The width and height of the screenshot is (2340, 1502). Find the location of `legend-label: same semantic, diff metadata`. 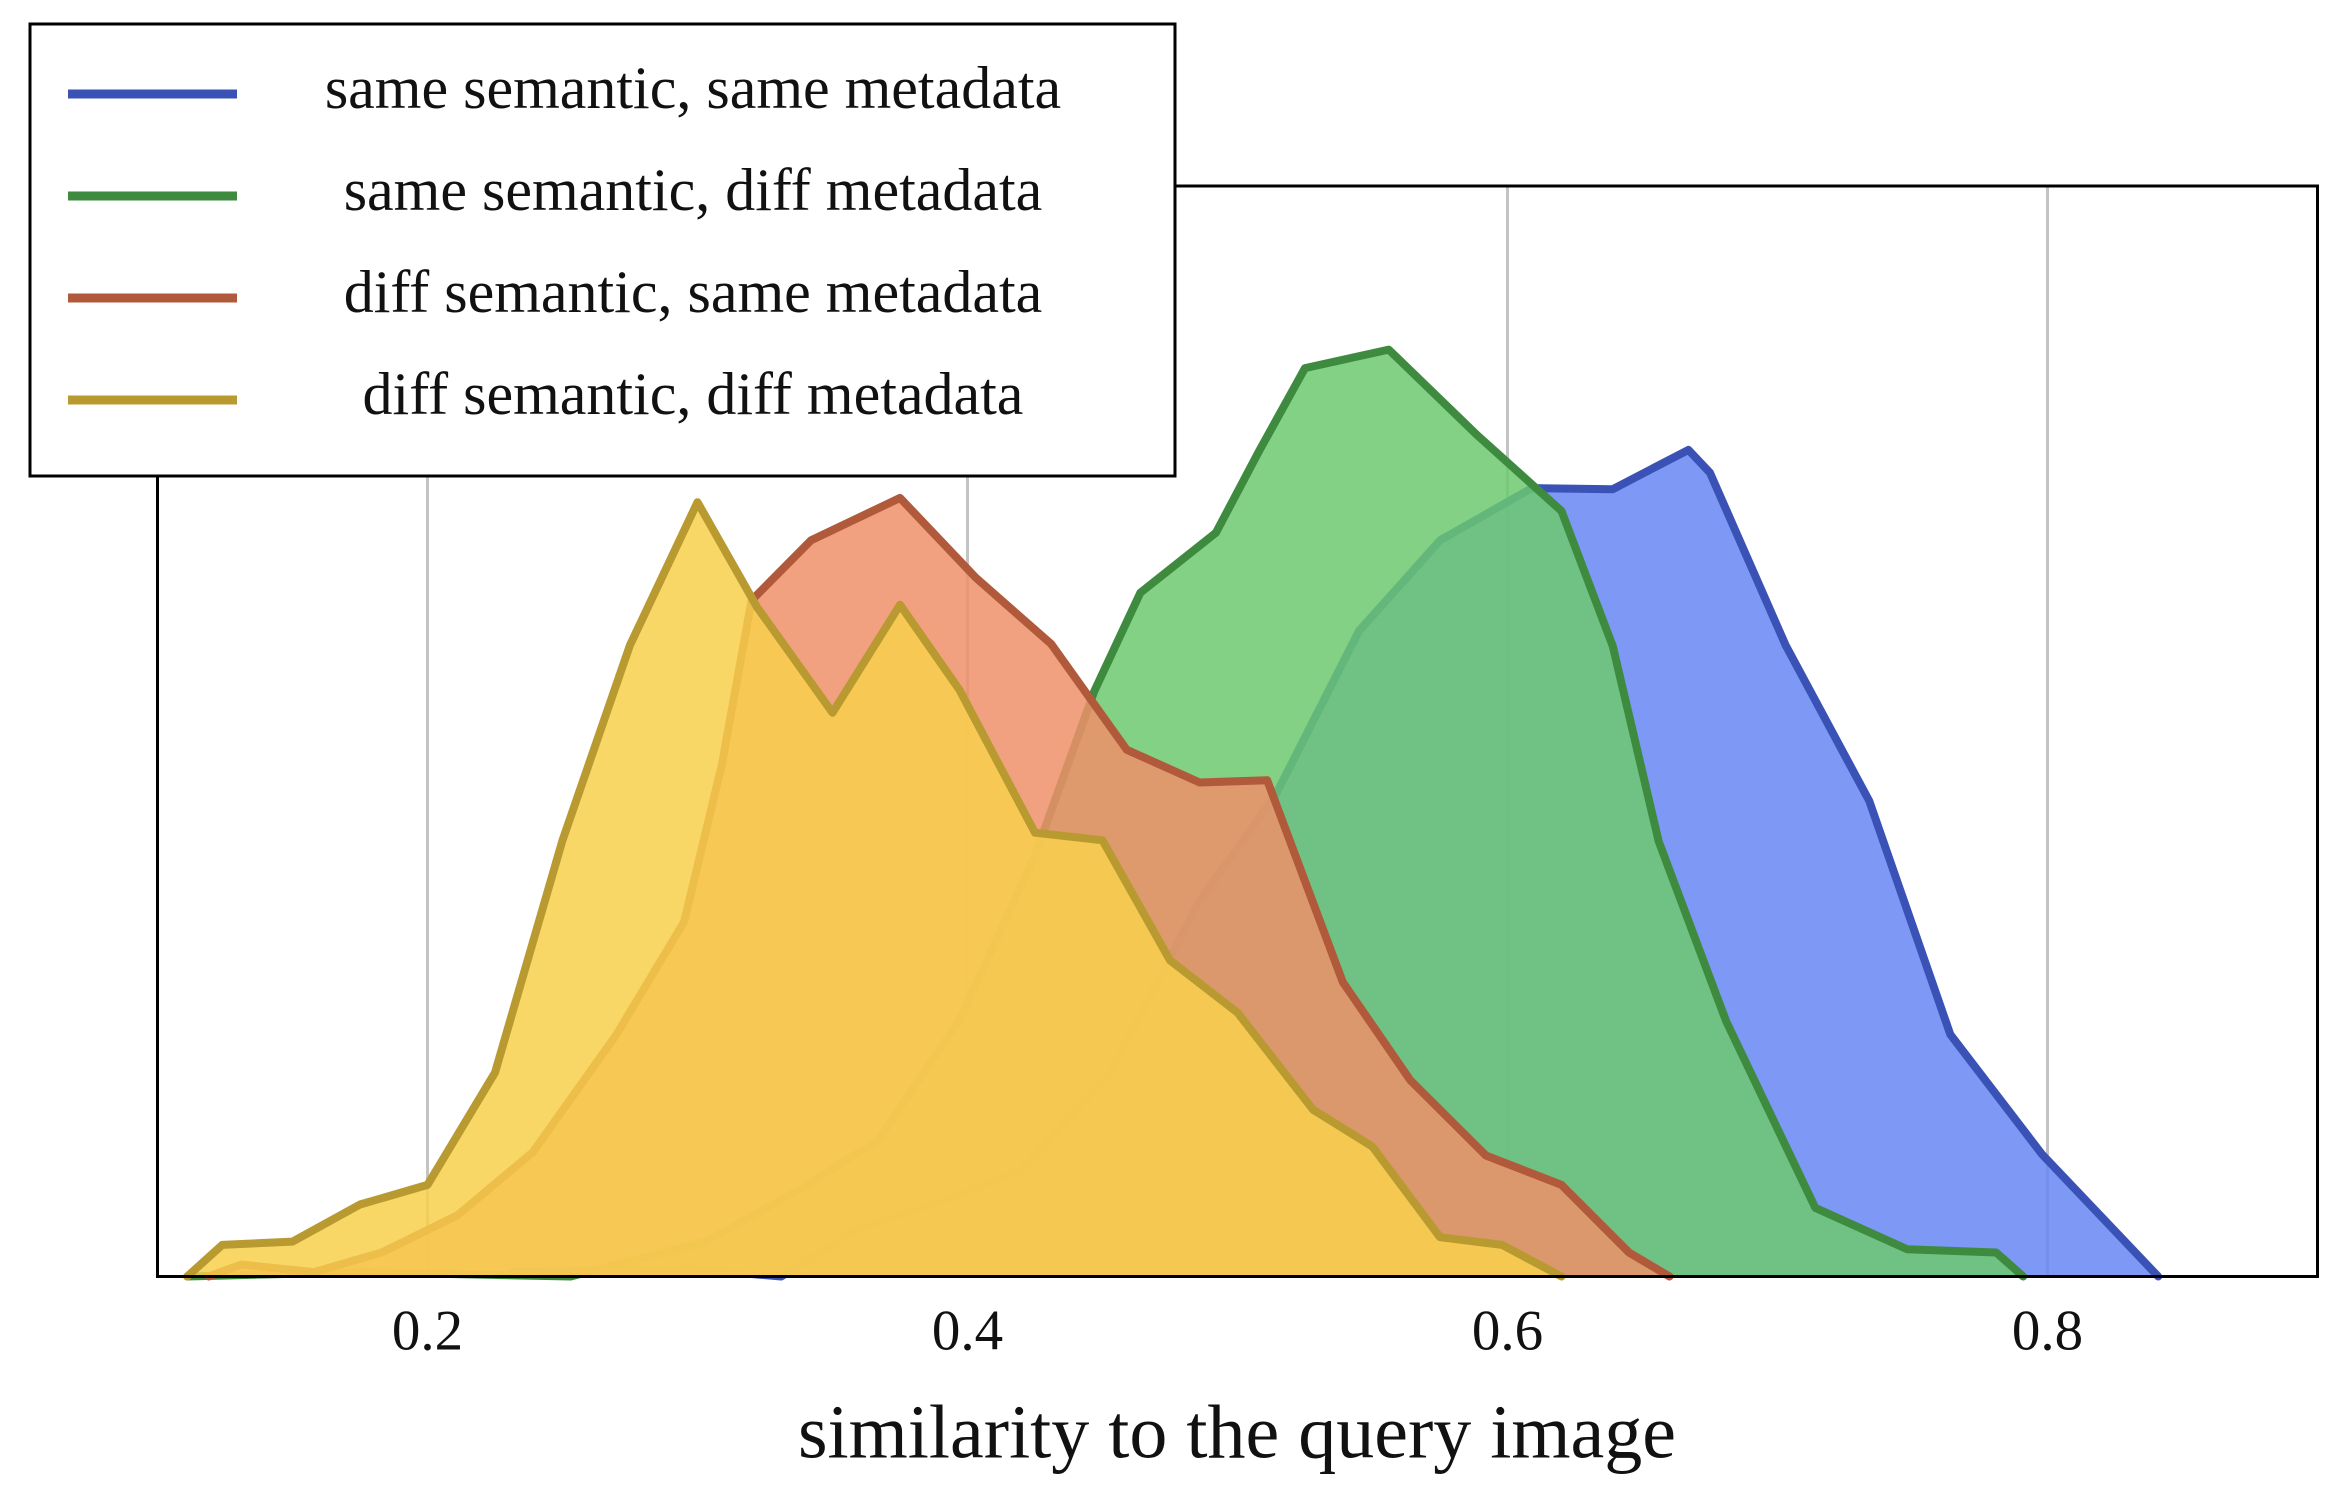

legend-label: same semantic, diff metadata is located at coordinates (693, 190).